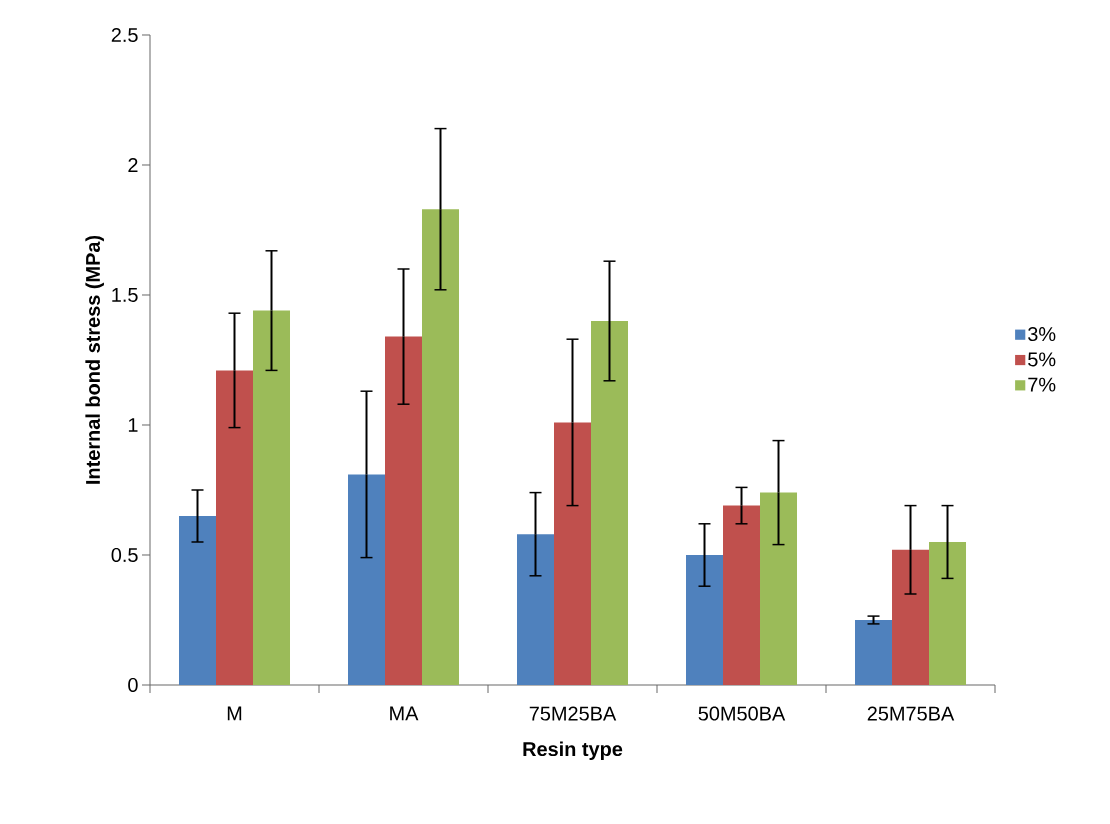 The width and height of the screenshot is (1110, 824). Describe the element at coordinates (1042, 334) in the screenshot. I see `legend-label: 3%` at that location.